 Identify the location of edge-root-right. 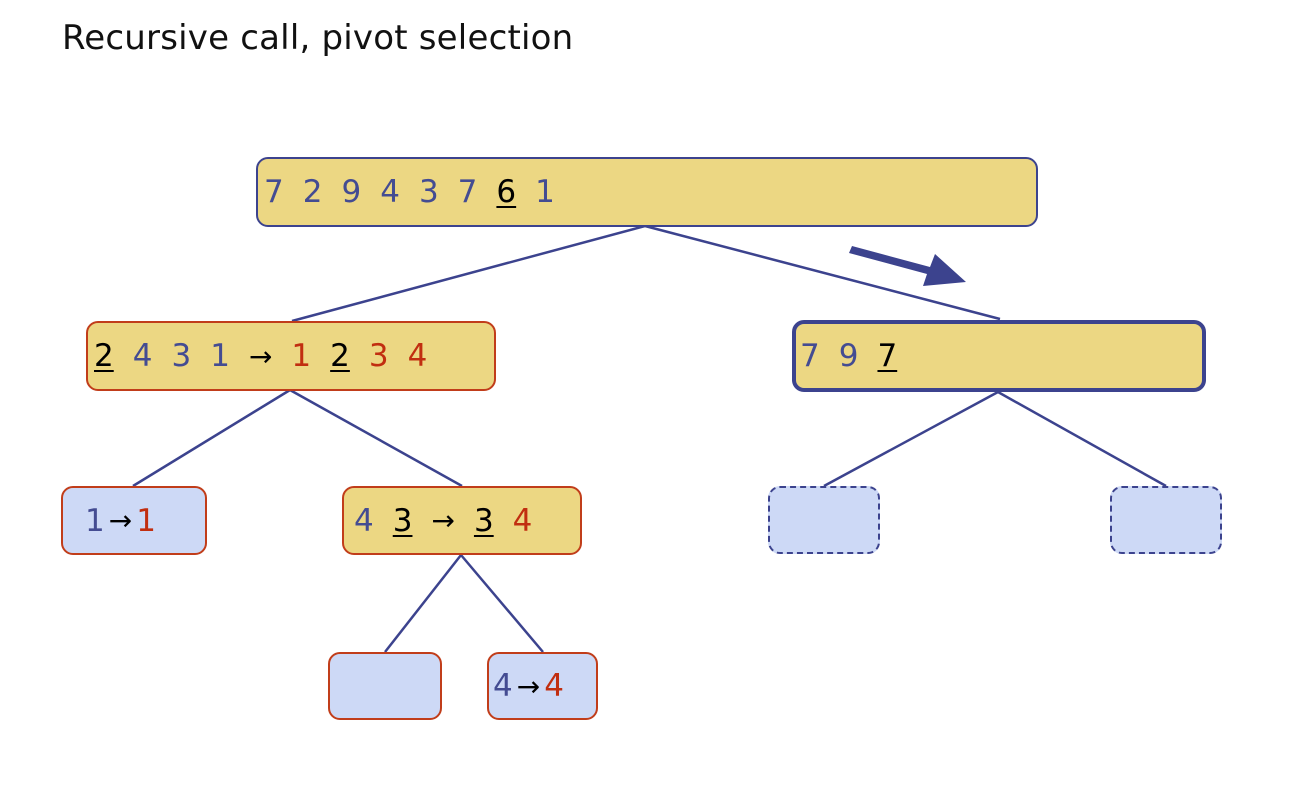
(822, 272).